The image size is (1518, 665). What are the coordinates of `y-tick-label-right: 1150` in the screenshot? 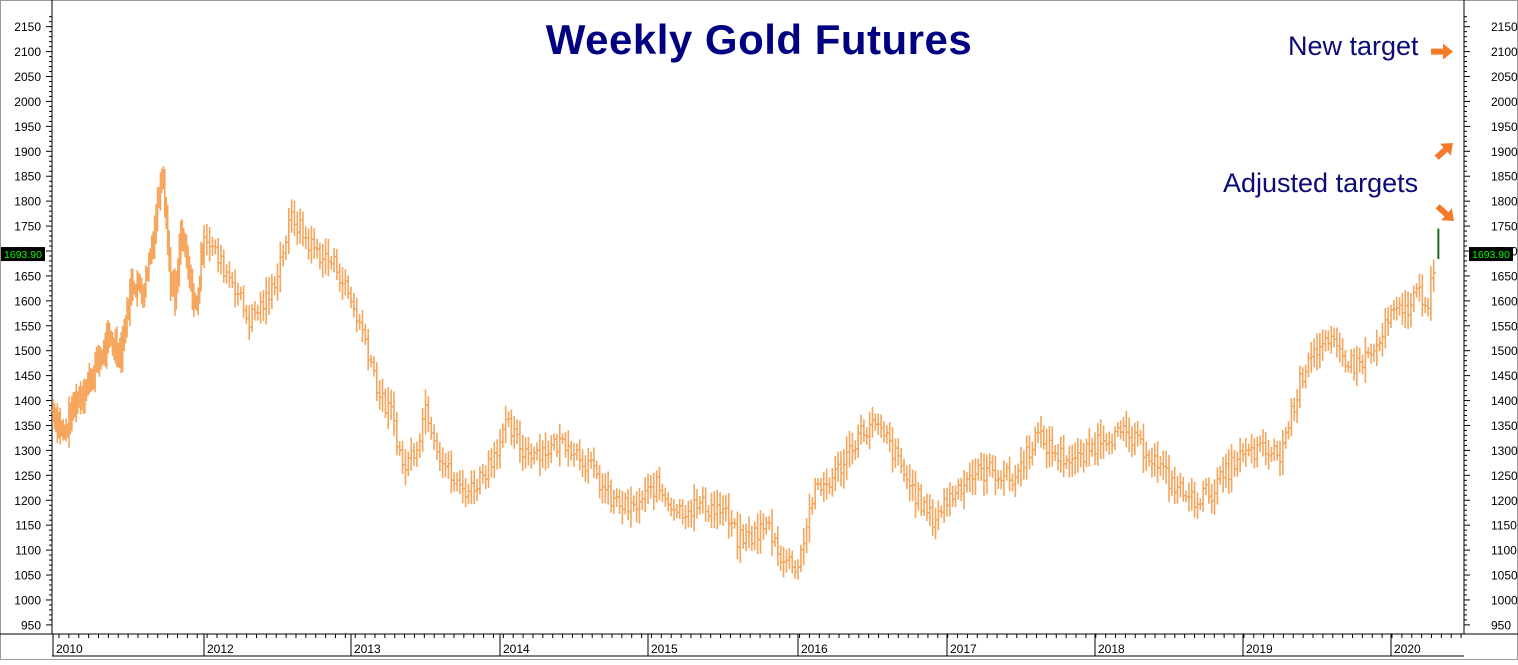 It's located at (1504, 526).